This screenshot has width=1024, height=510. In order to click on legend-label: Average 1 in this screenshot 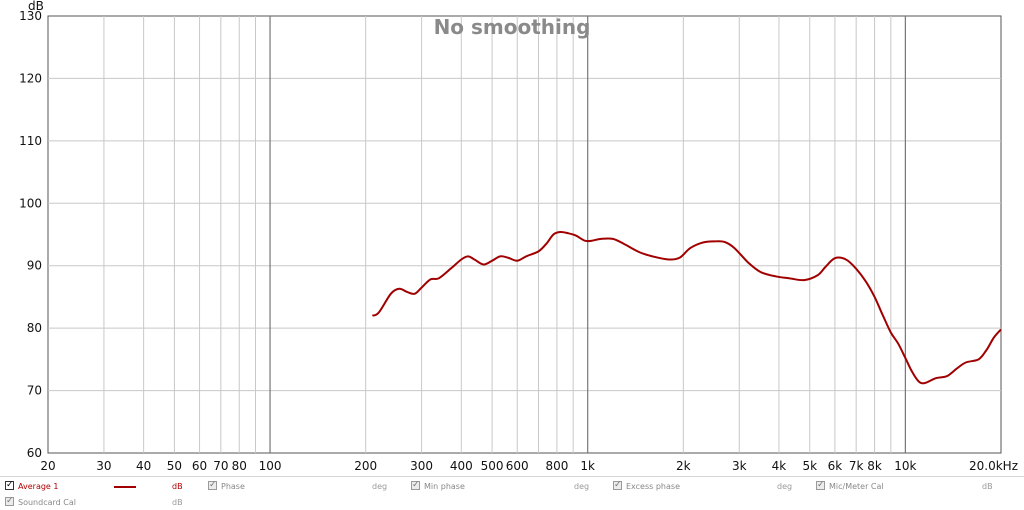, I will do `click(38, 486)`.